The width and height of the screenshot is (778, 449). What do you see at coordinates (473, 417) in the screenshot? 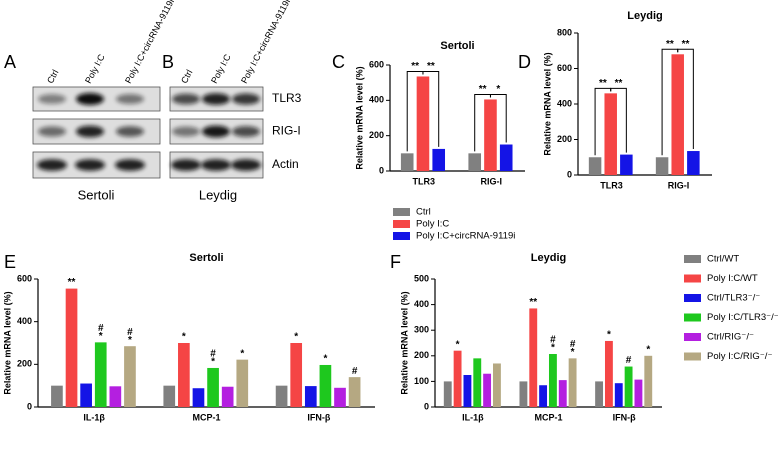
I see `x-tick-label: IL-1β` at bounding box center [473, 417].